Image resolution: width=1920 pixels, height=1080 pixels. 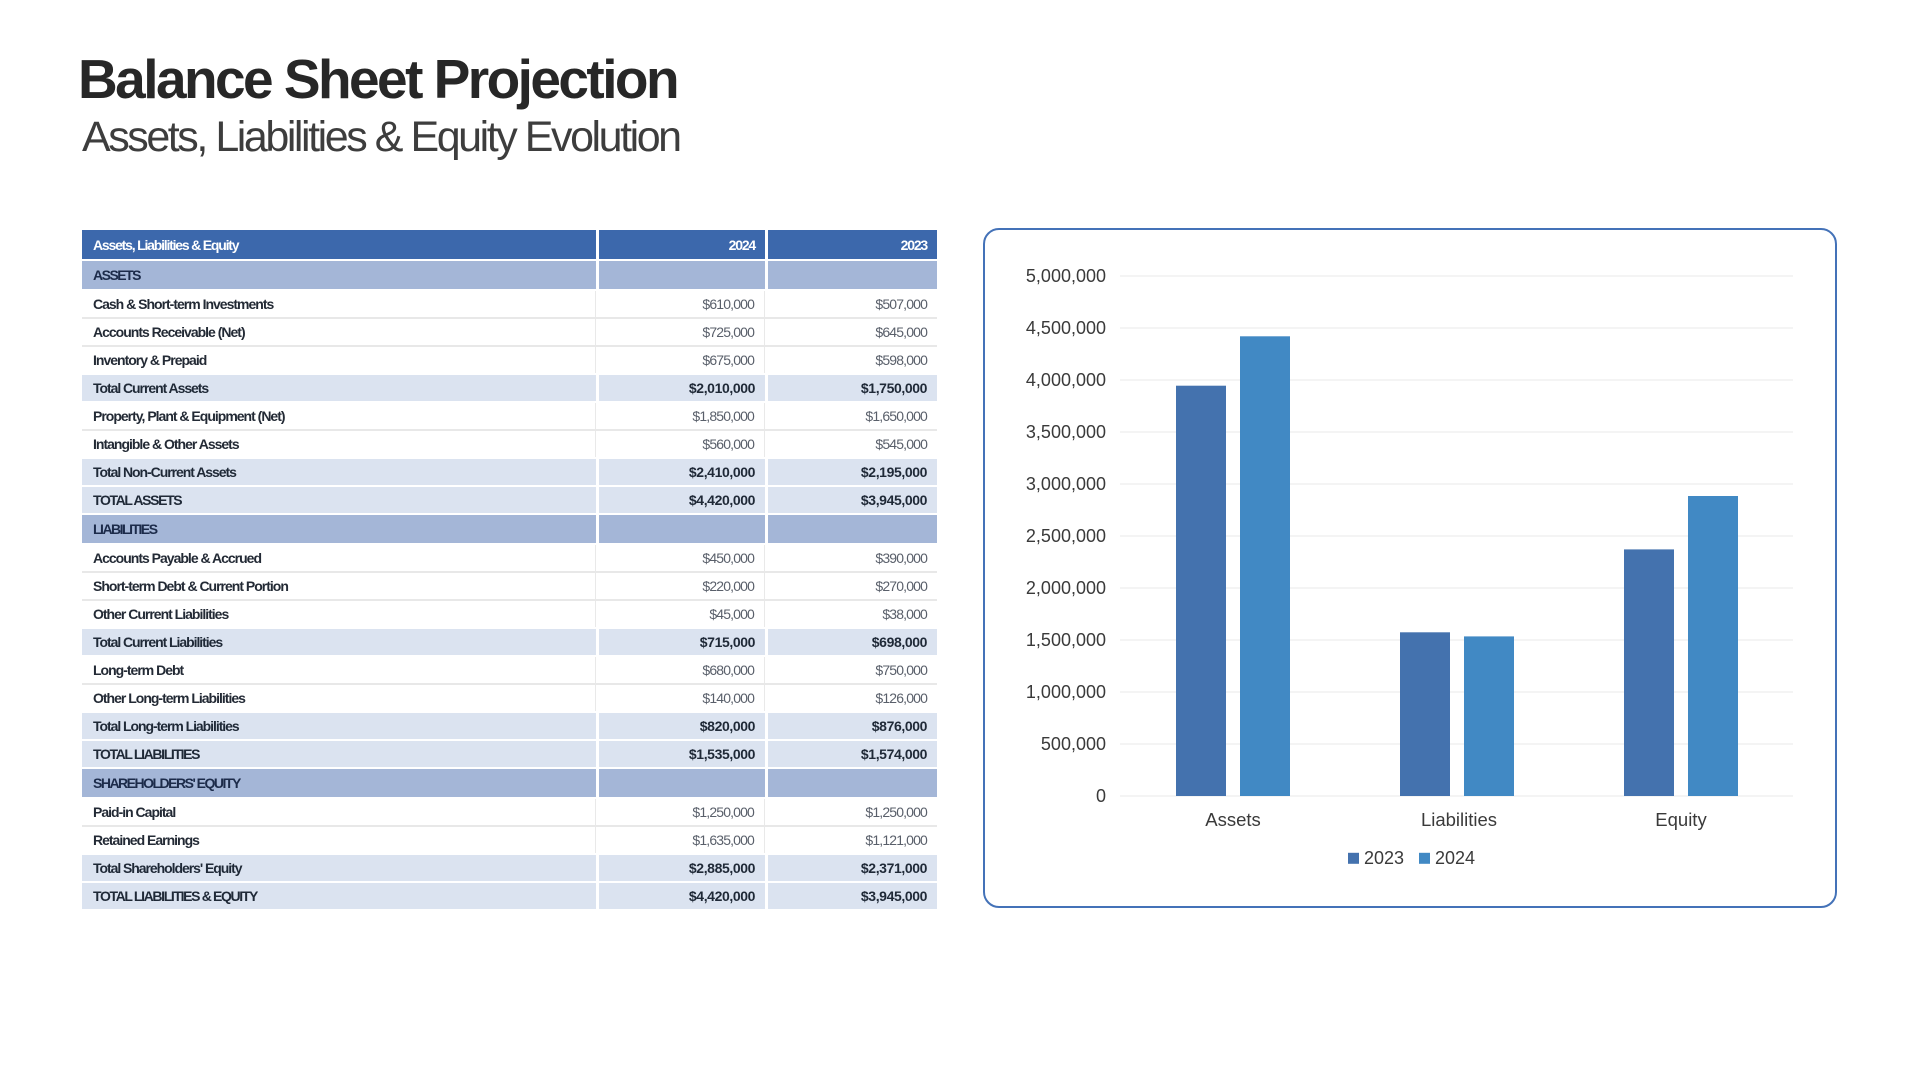 I want to click on svg-text: 4,500,000, so click(x=1066, y=328).